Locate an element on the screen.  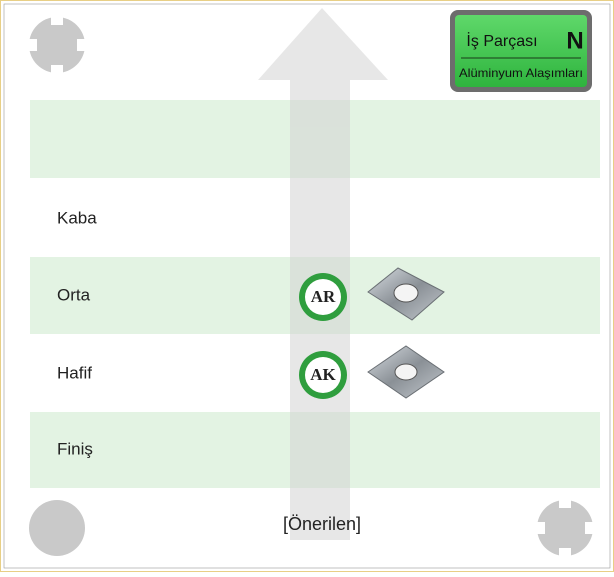
row-label: Hafif is located at coordinates (74, 372).